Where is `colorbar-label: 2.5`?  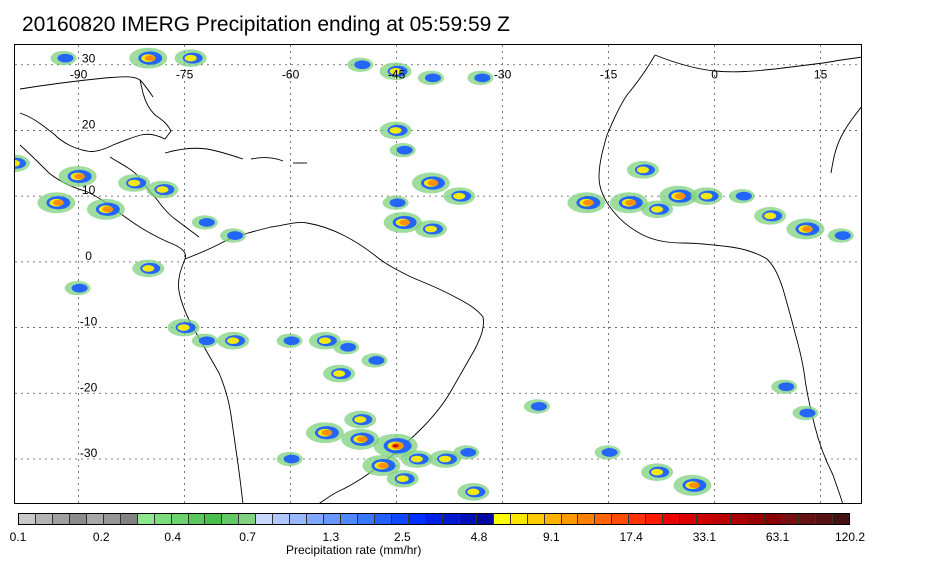 colorbar-label: 2.5 is located at coordinates (402, 537).